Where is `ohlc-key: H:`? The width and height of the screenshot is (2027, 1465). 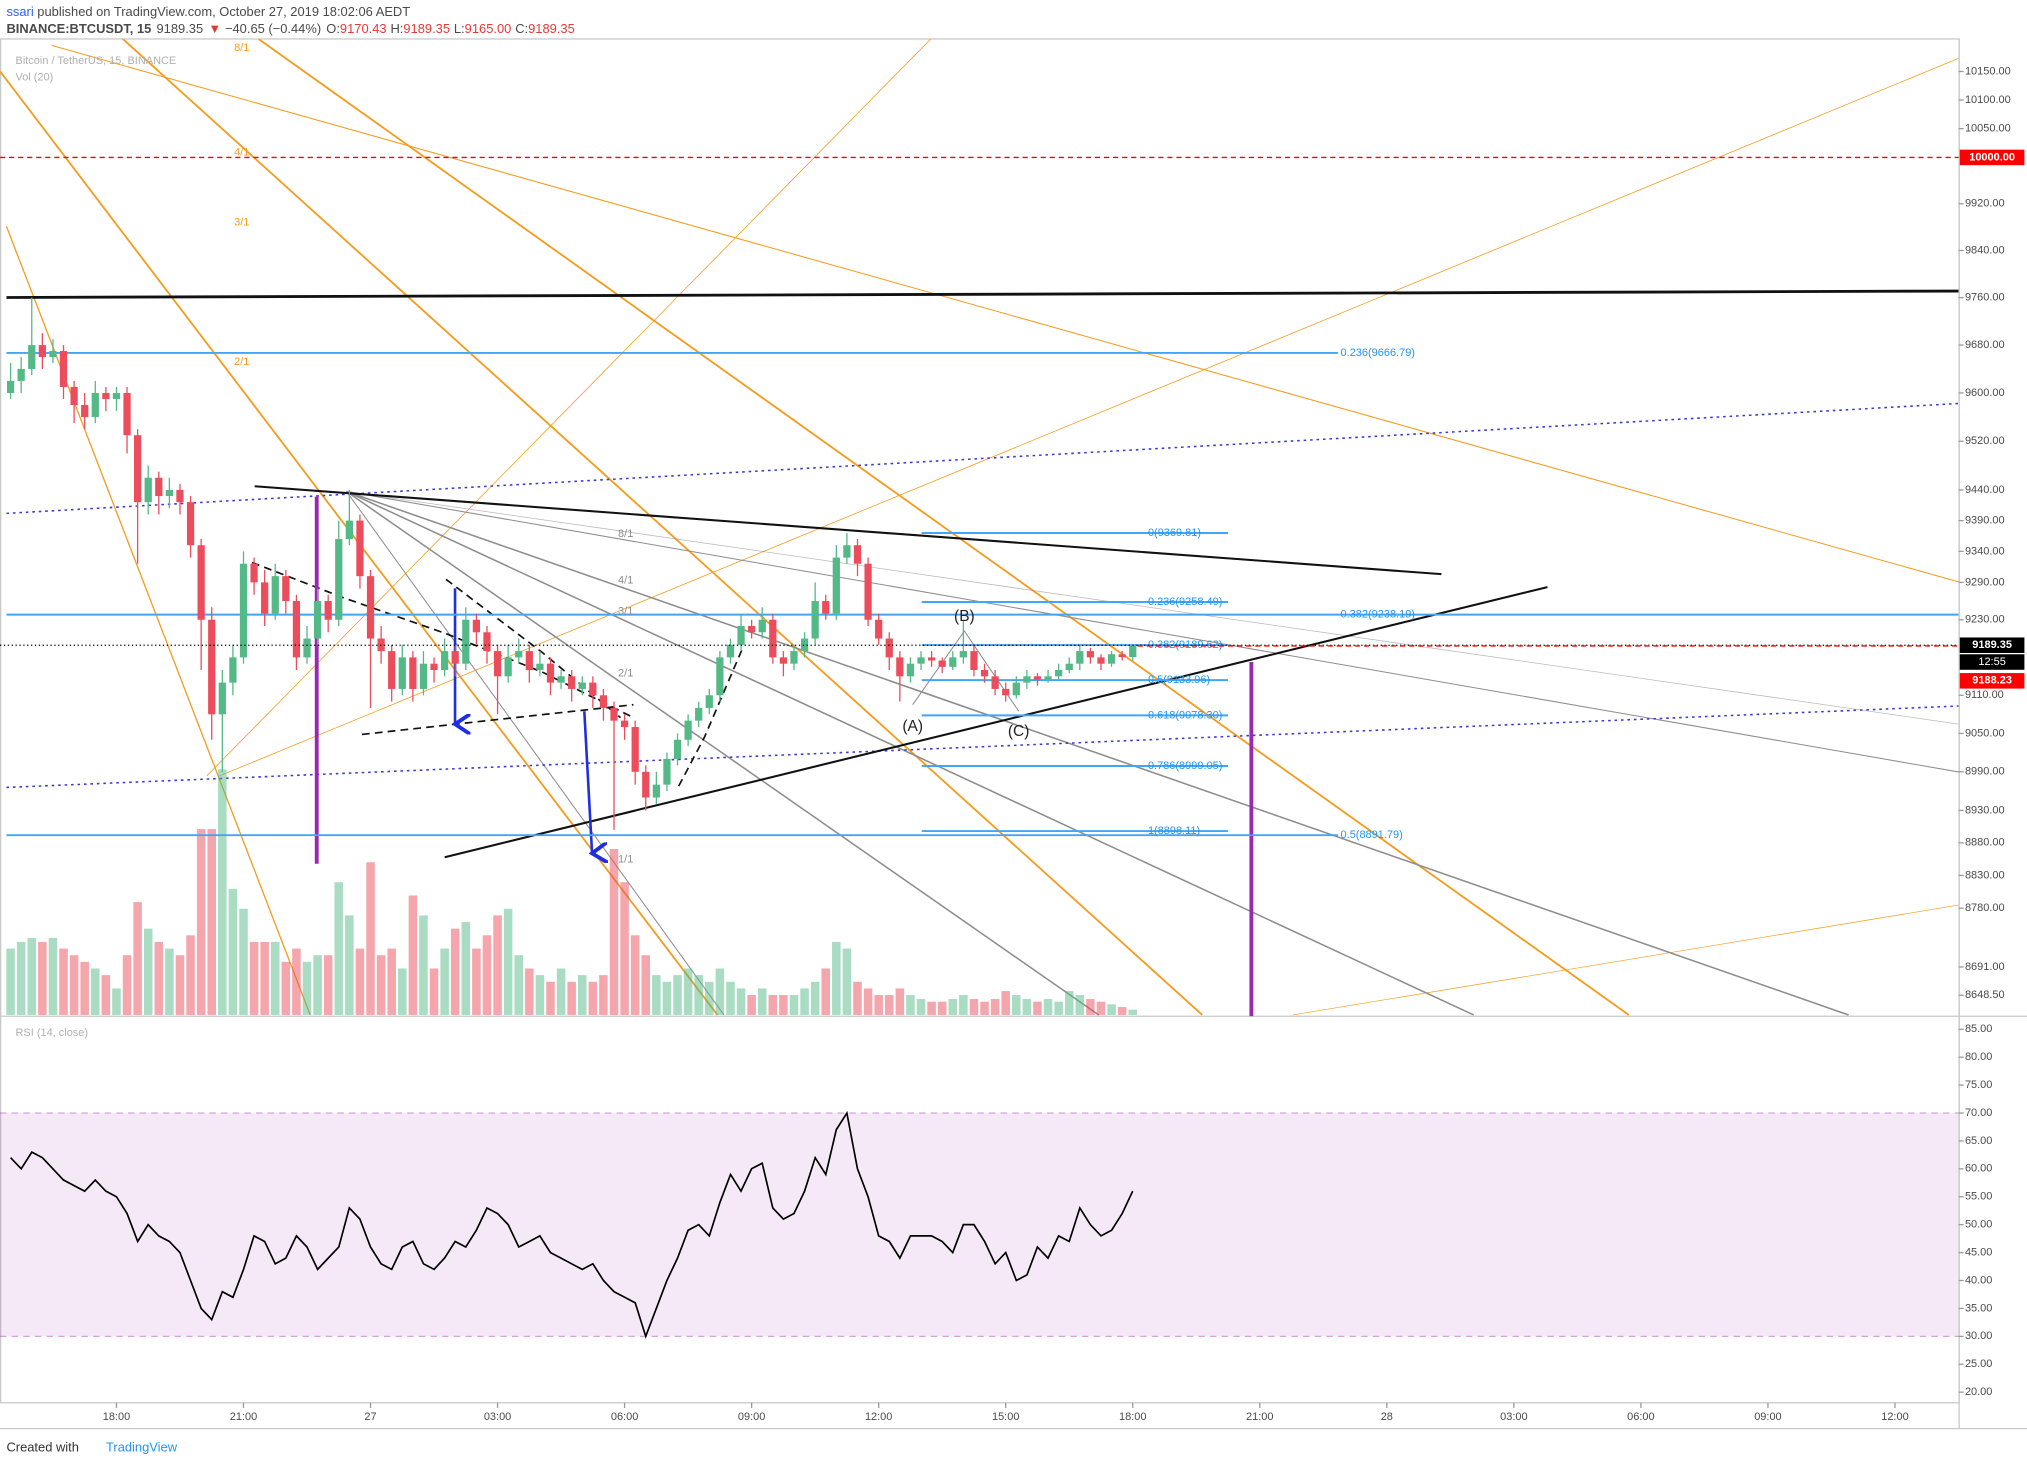
ohlc-key: H: is located at coordinates (396, 28).